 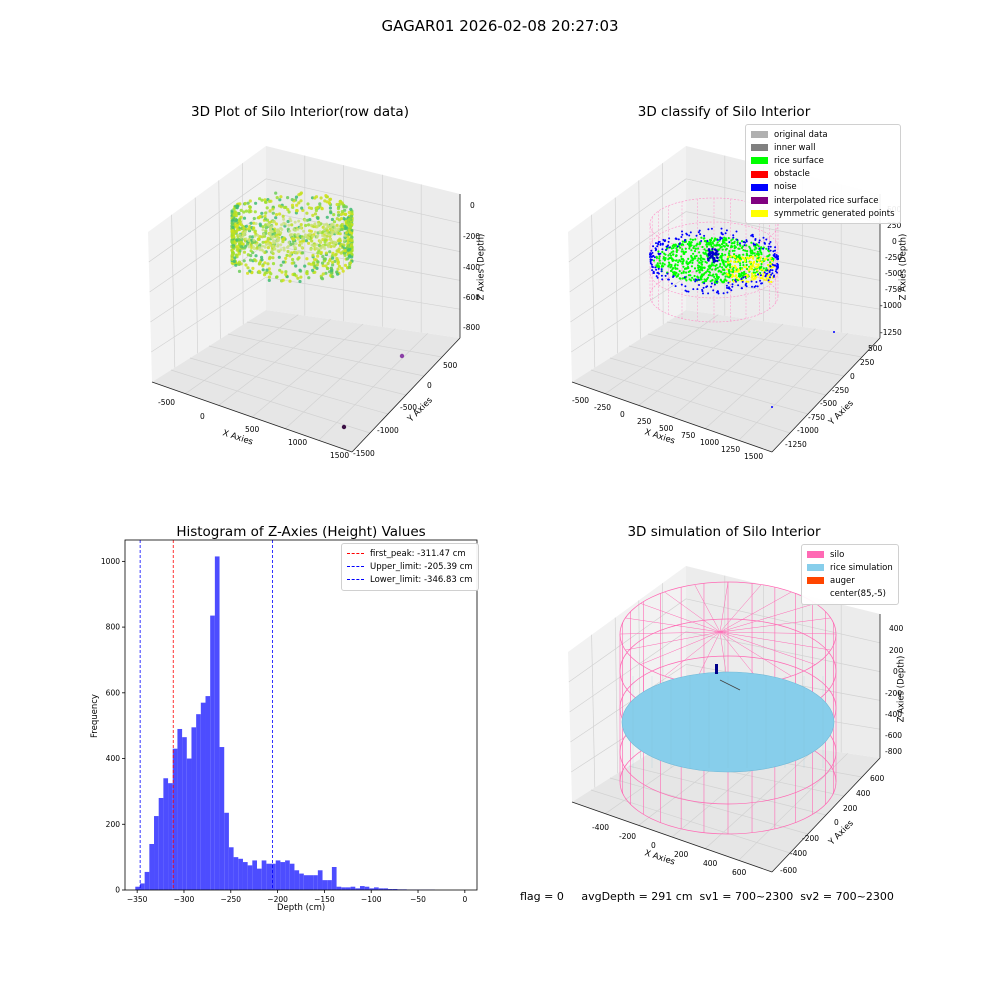 What do you see at coordinates (896, 628) in the screenshot?
I see `p4-ztick: 400` at bounding box center [896, 628].